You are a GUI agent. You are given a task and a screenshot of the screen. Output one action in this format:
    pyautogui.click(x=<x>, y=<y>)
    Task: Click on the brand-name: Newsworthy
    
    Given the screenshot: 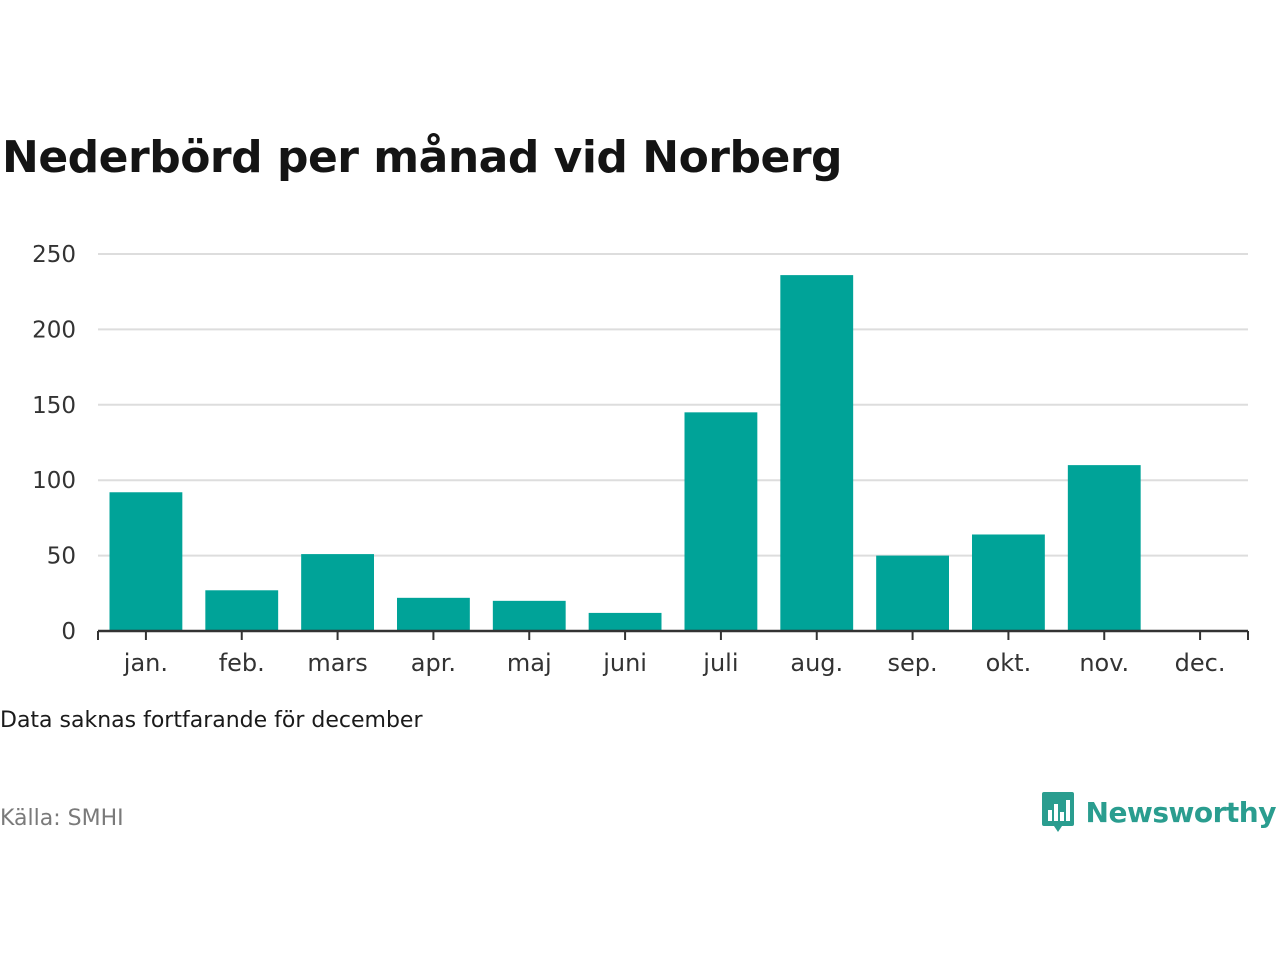 What is the action you would take?
    pyautogui.click(x=1181, y=812)
    